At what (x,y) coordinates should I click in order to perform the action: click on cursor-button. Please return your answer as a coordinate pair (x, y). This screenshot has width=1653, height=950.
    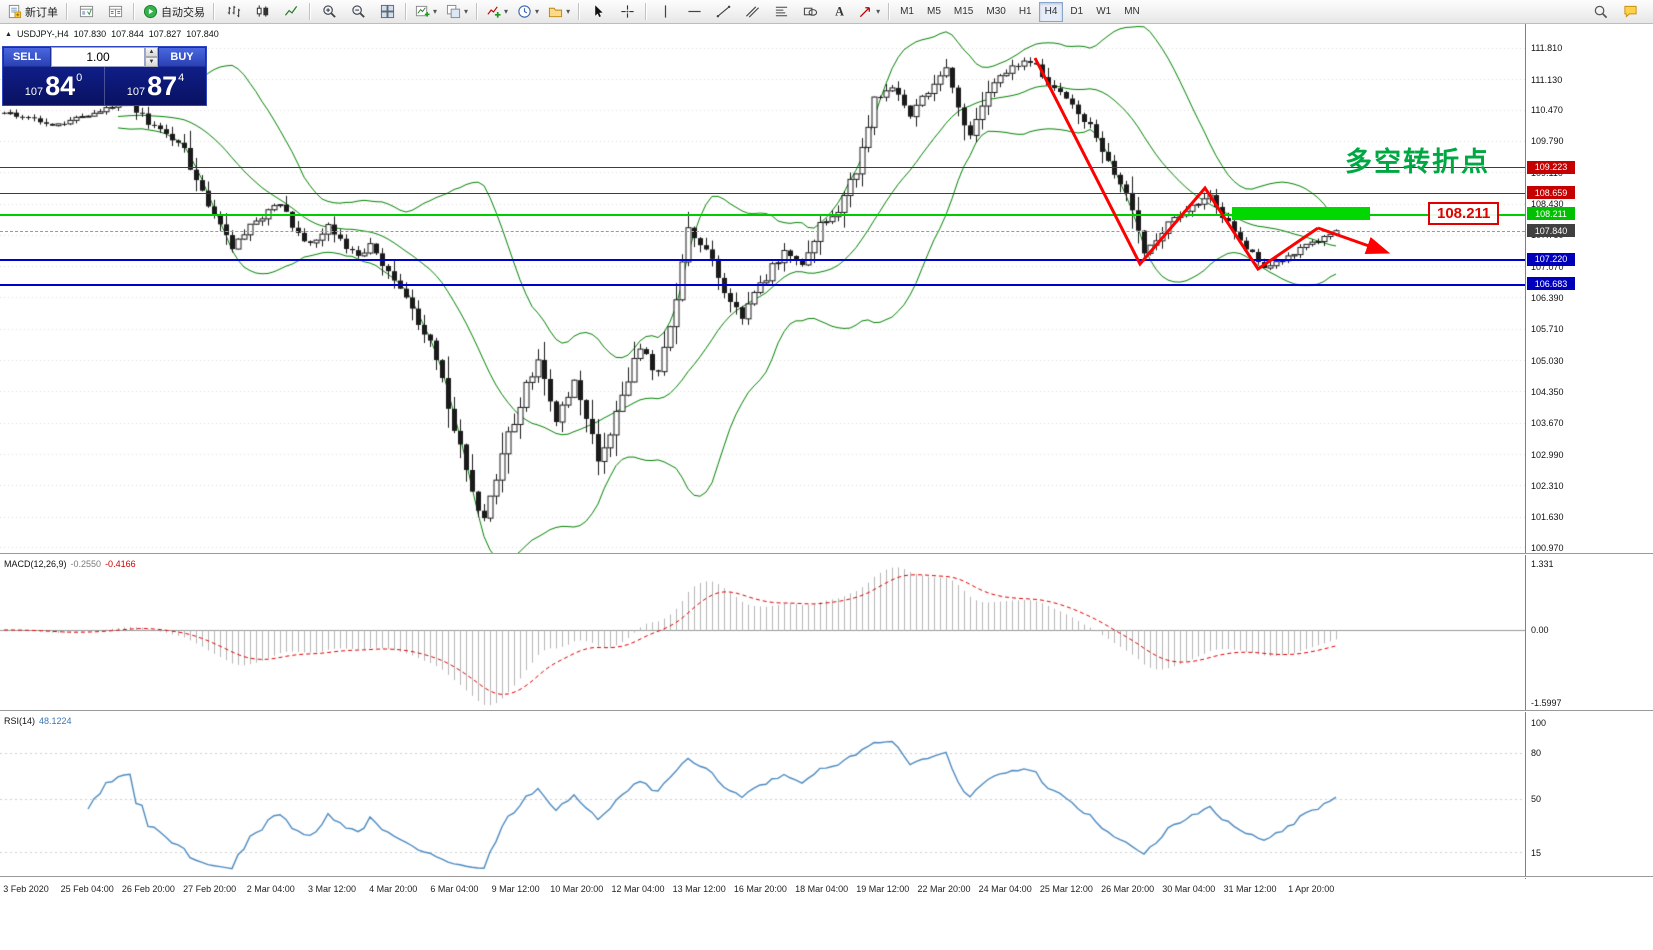
    Looking at the image, I should click on (598, 12).